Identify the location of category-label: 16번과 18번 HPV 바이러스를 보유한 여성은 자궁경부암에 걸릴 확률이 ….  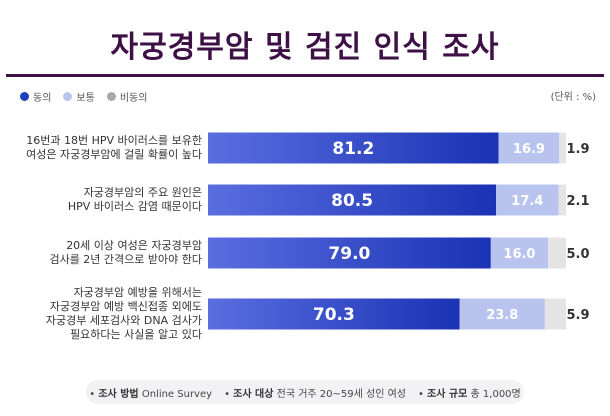
(107, 148).